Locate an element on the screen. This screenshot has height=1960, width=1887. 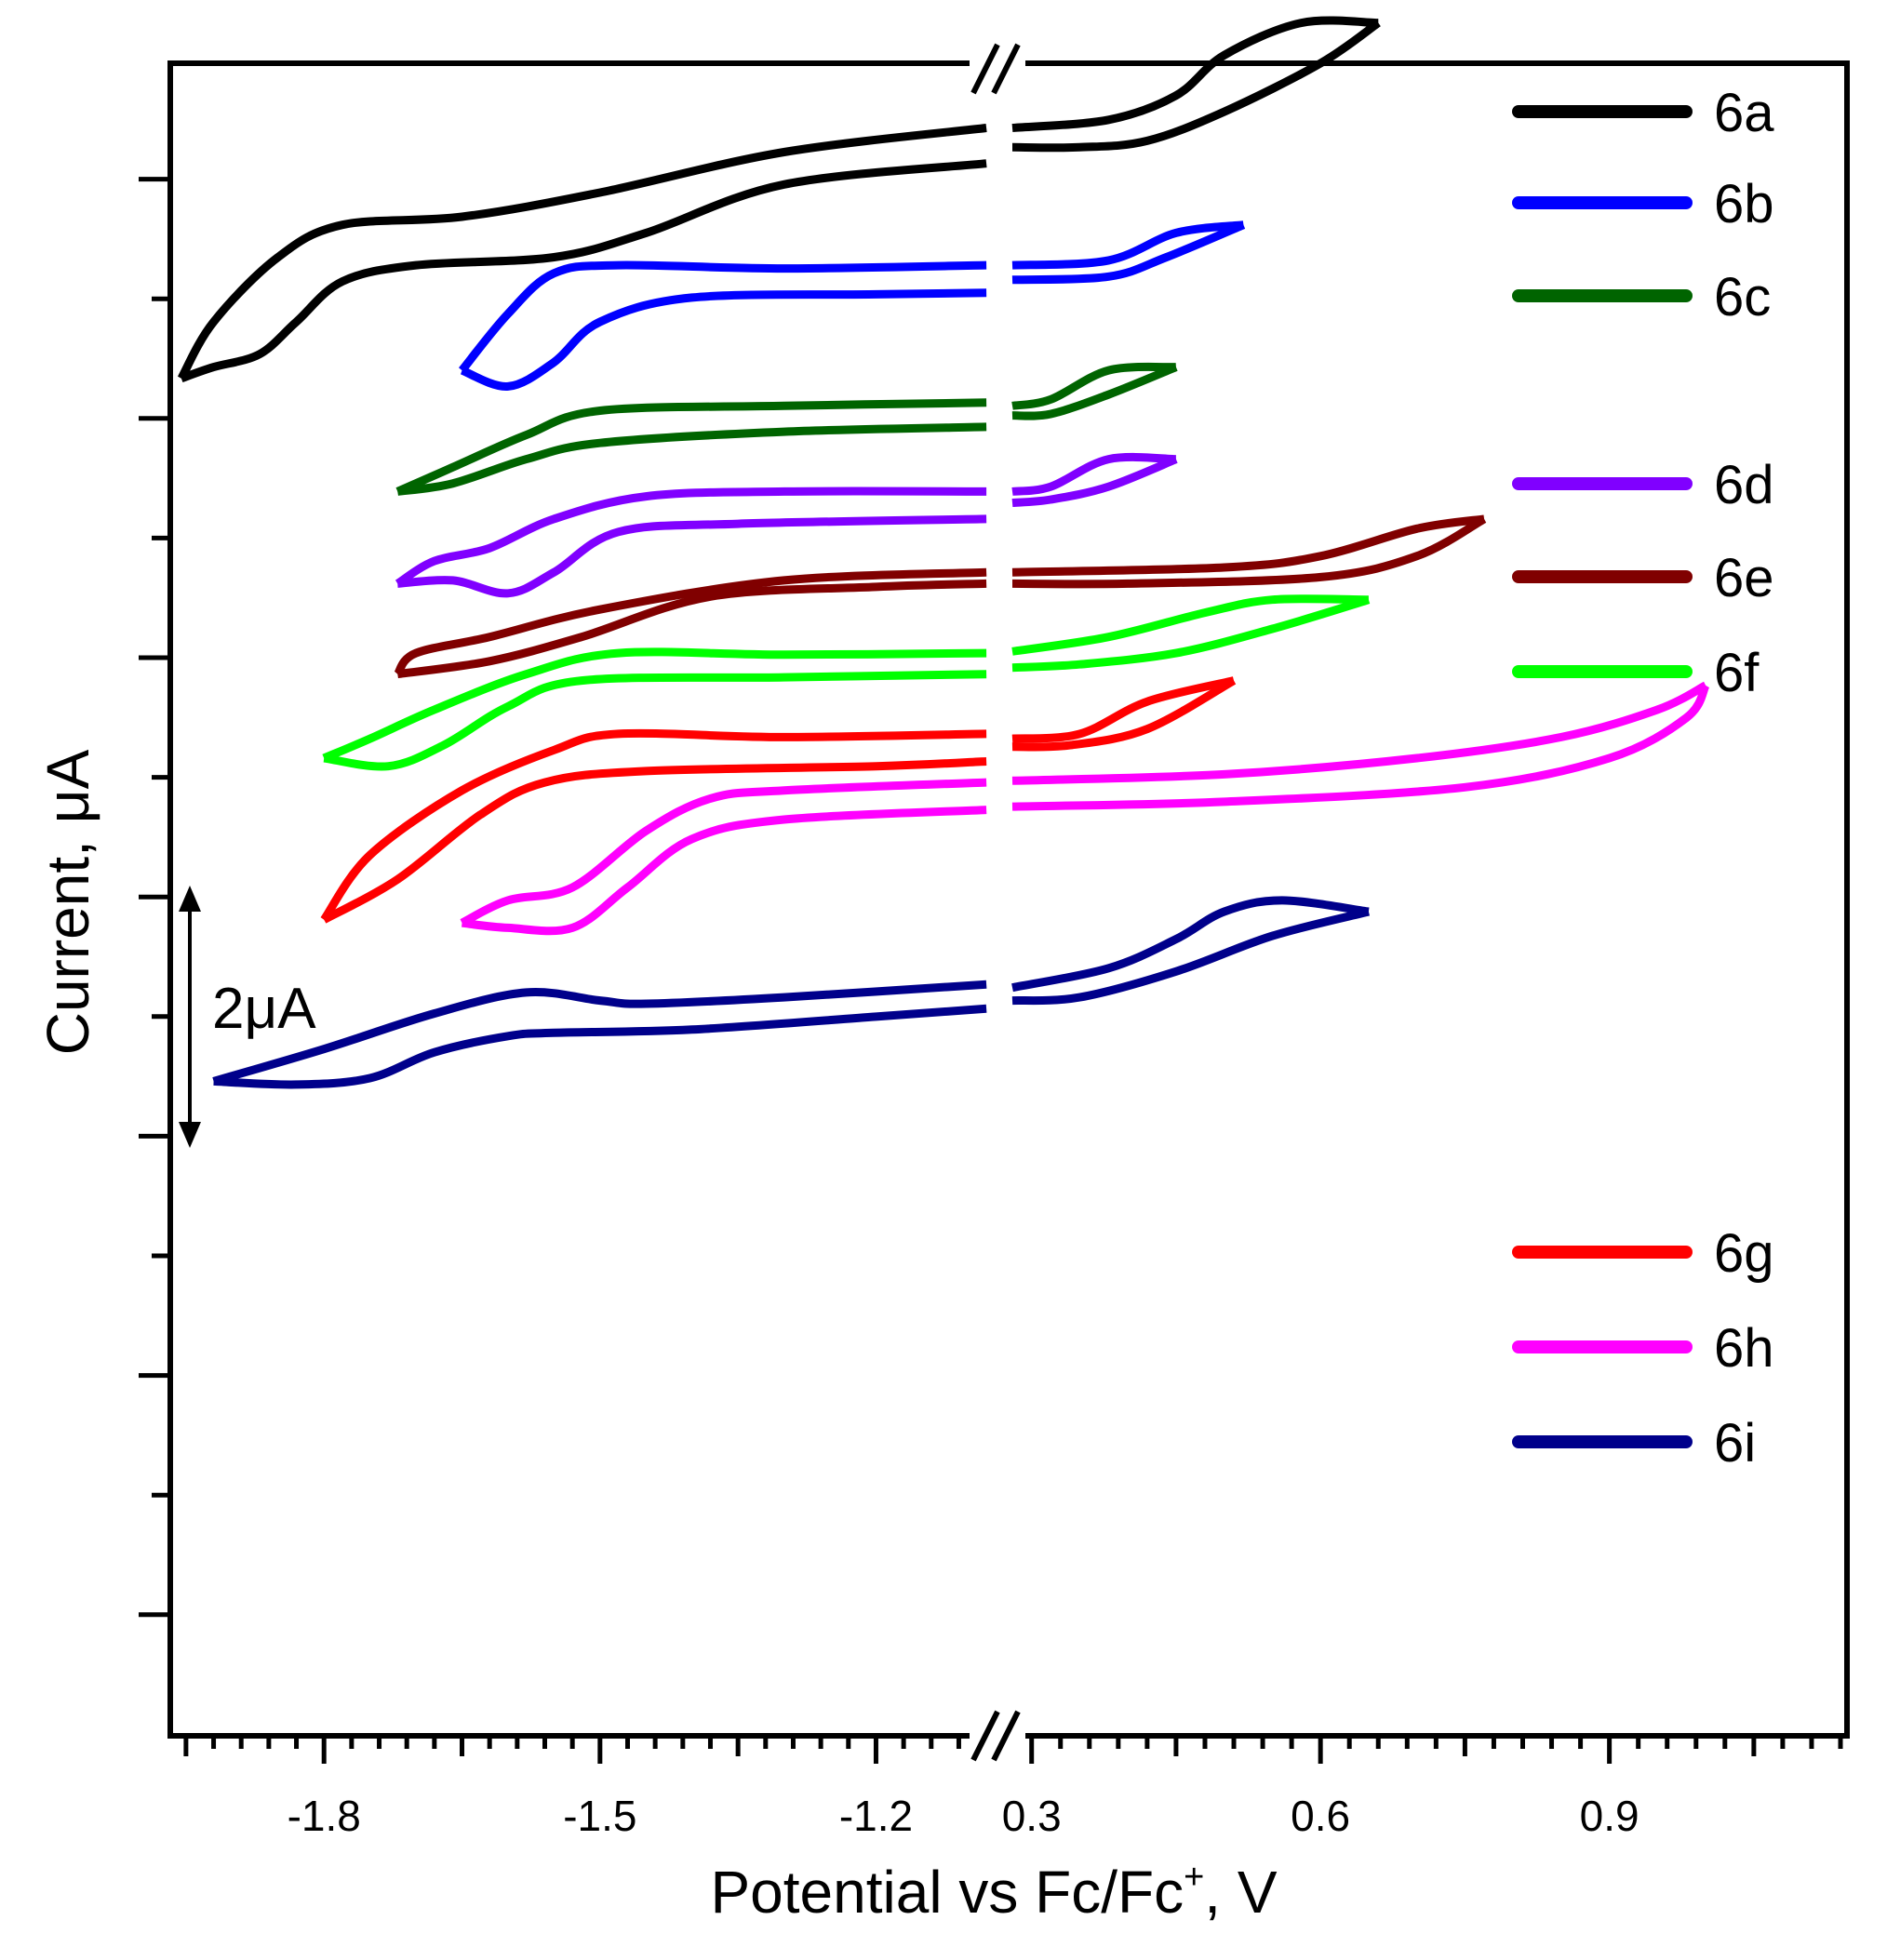
axis-break-top: // is located at coordinates (998, 69).